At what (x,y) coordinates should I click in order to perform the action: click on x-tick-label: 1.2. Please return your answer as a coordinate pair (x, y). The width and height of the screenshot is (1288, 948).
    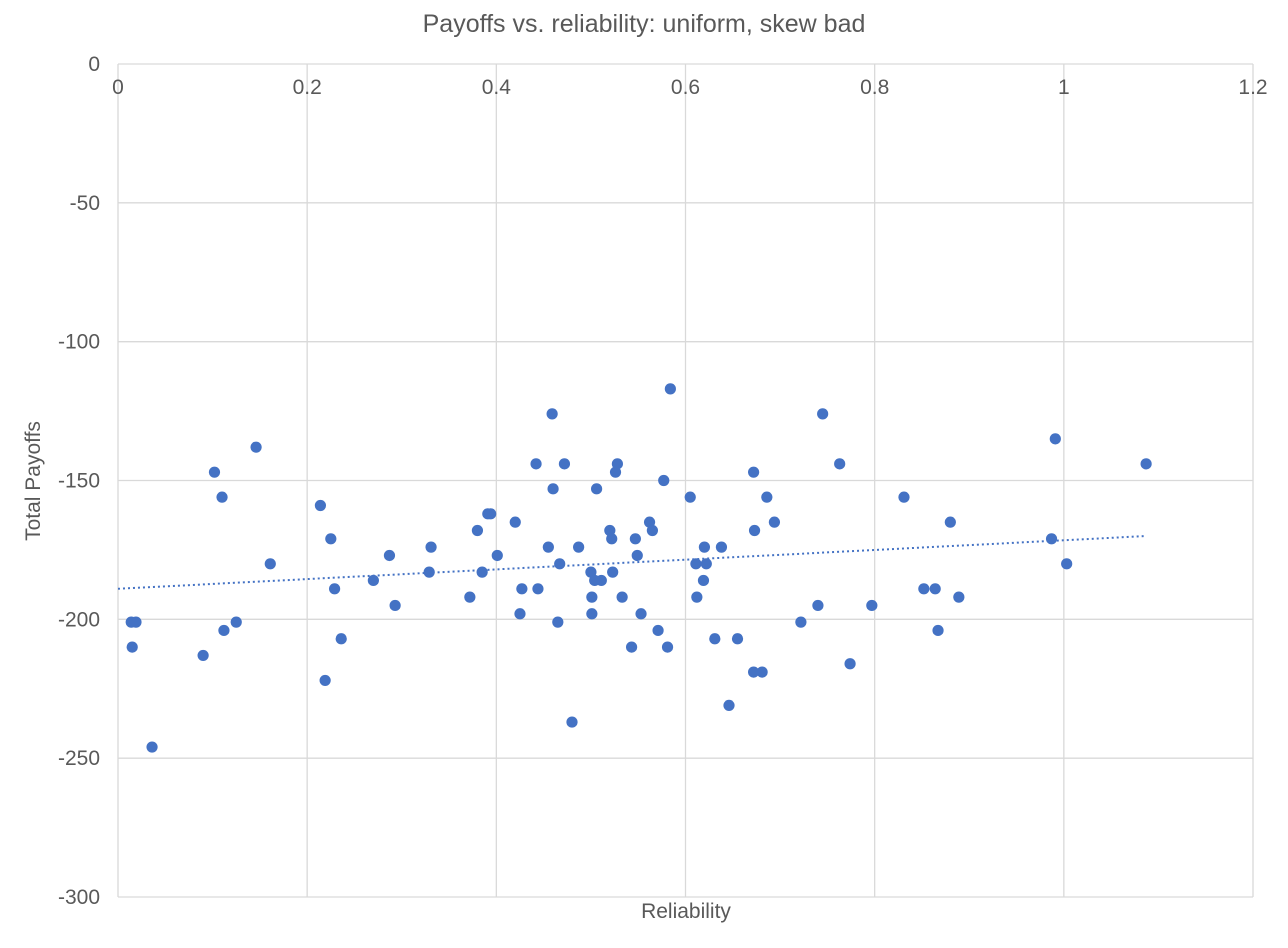
    Looking at the image, I should click on (1252, 87).